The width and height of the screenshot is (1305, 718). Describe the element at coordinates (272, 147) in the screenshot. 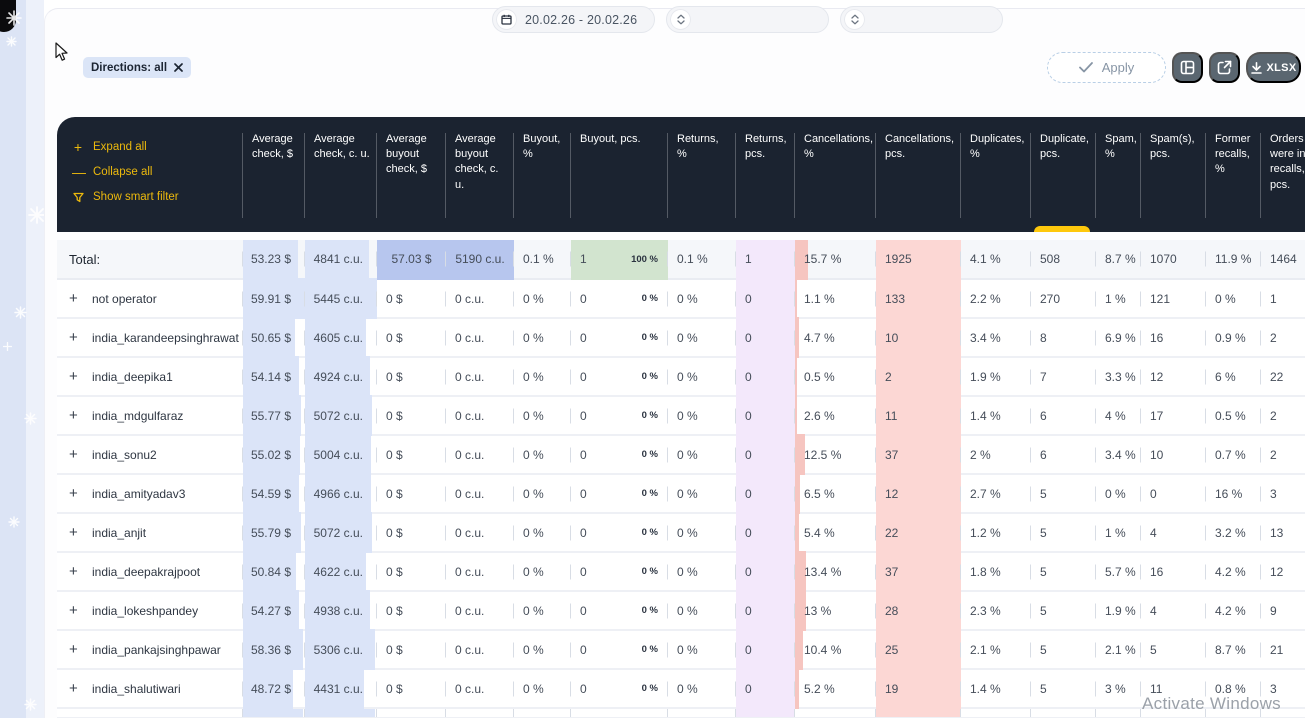

I see `column-header-label: Average check, $` at that location.